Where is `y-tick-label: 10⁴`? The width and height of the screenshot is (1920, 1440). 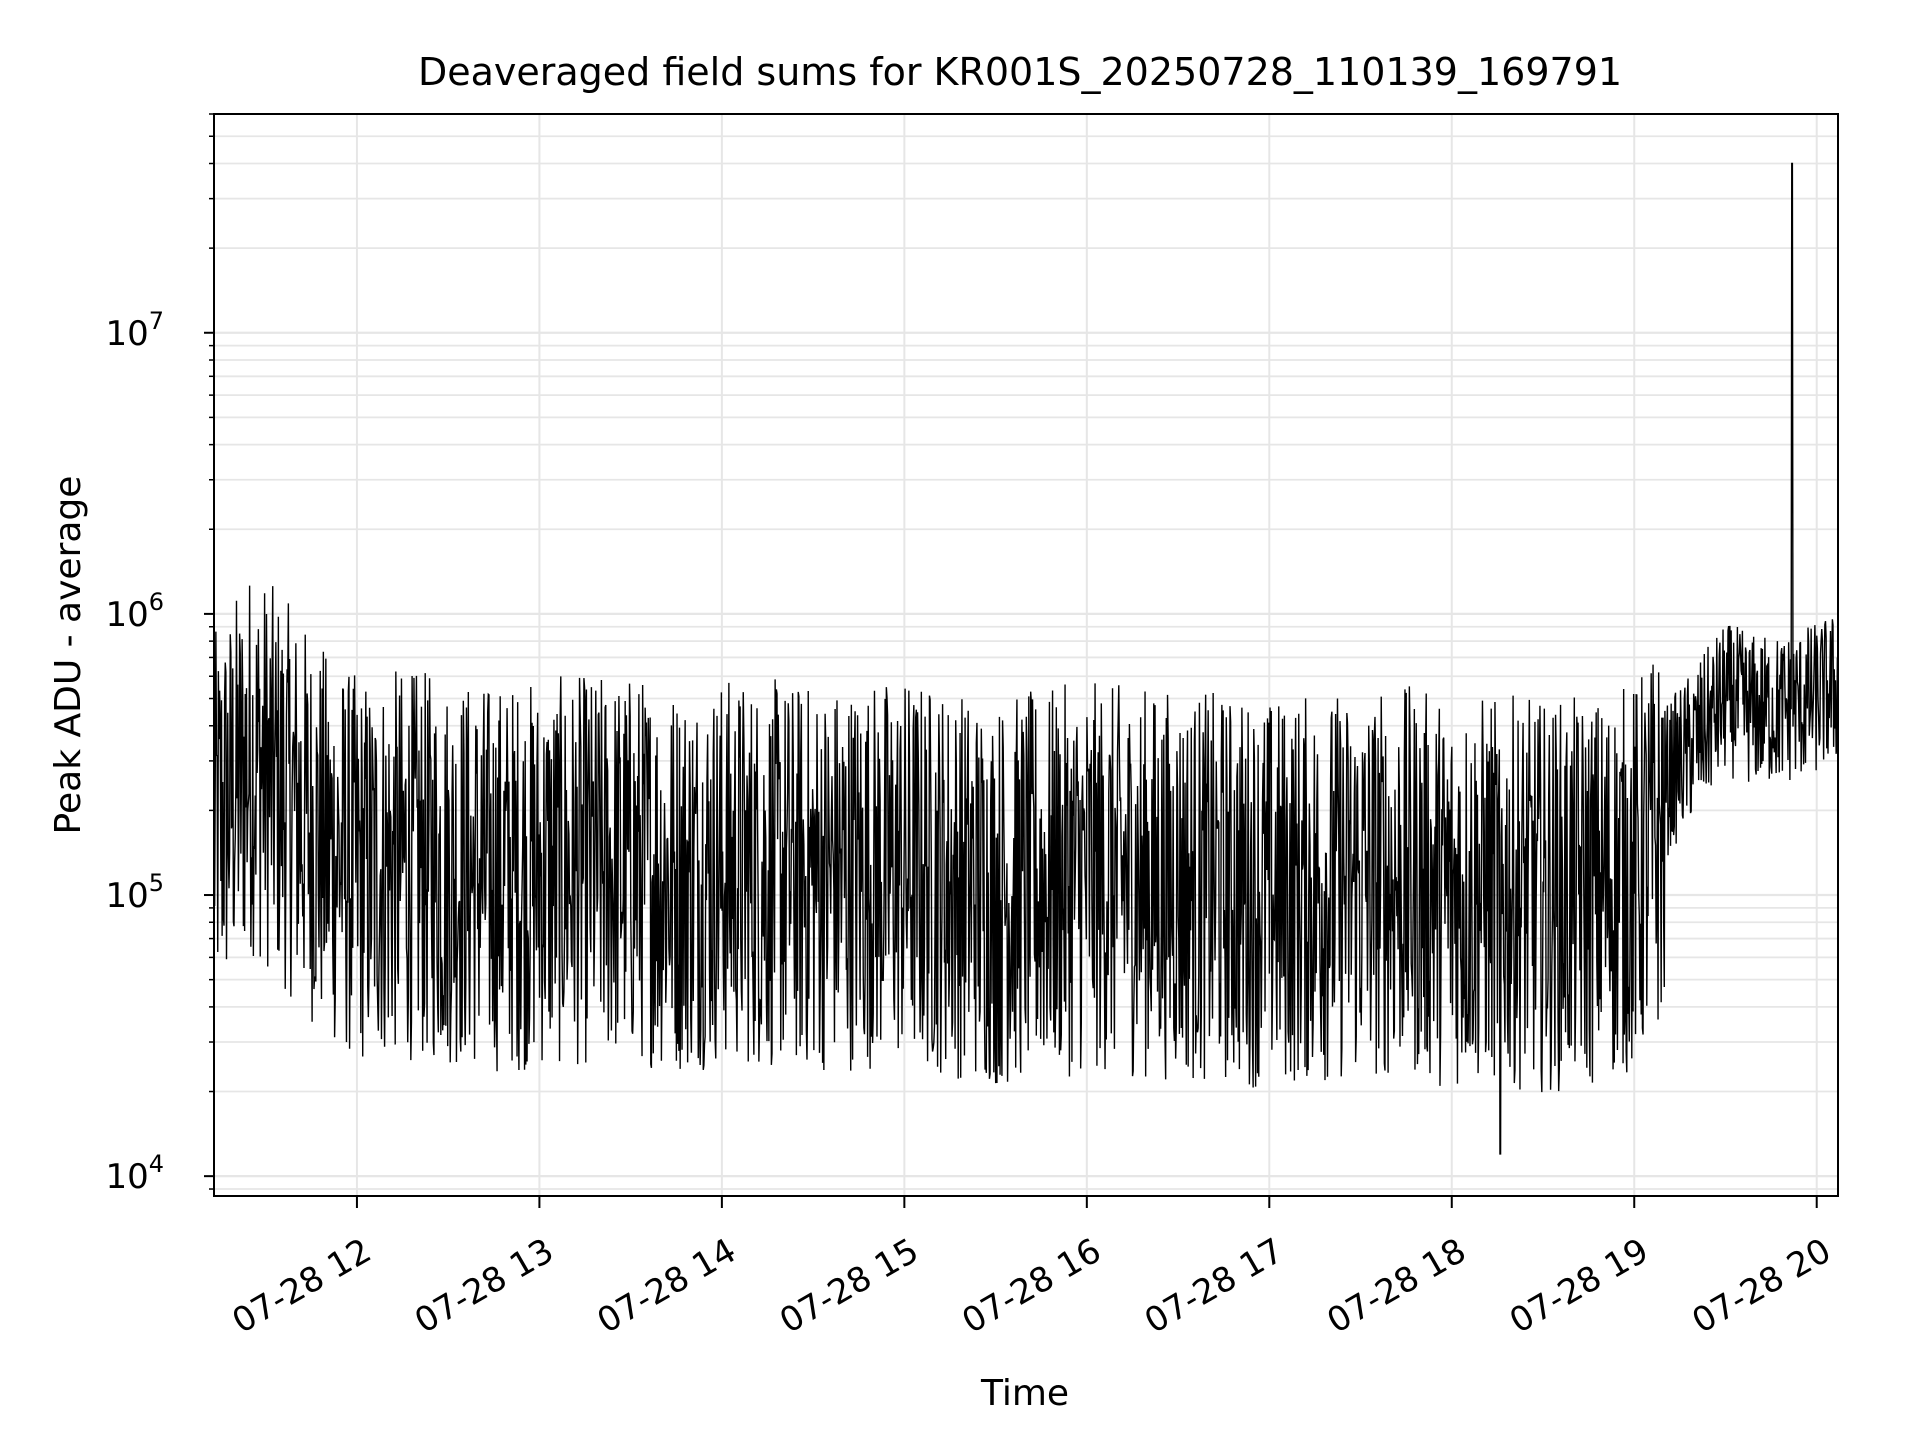
y-tick-label: 10⁴ is located at coordinates (134, 1173).